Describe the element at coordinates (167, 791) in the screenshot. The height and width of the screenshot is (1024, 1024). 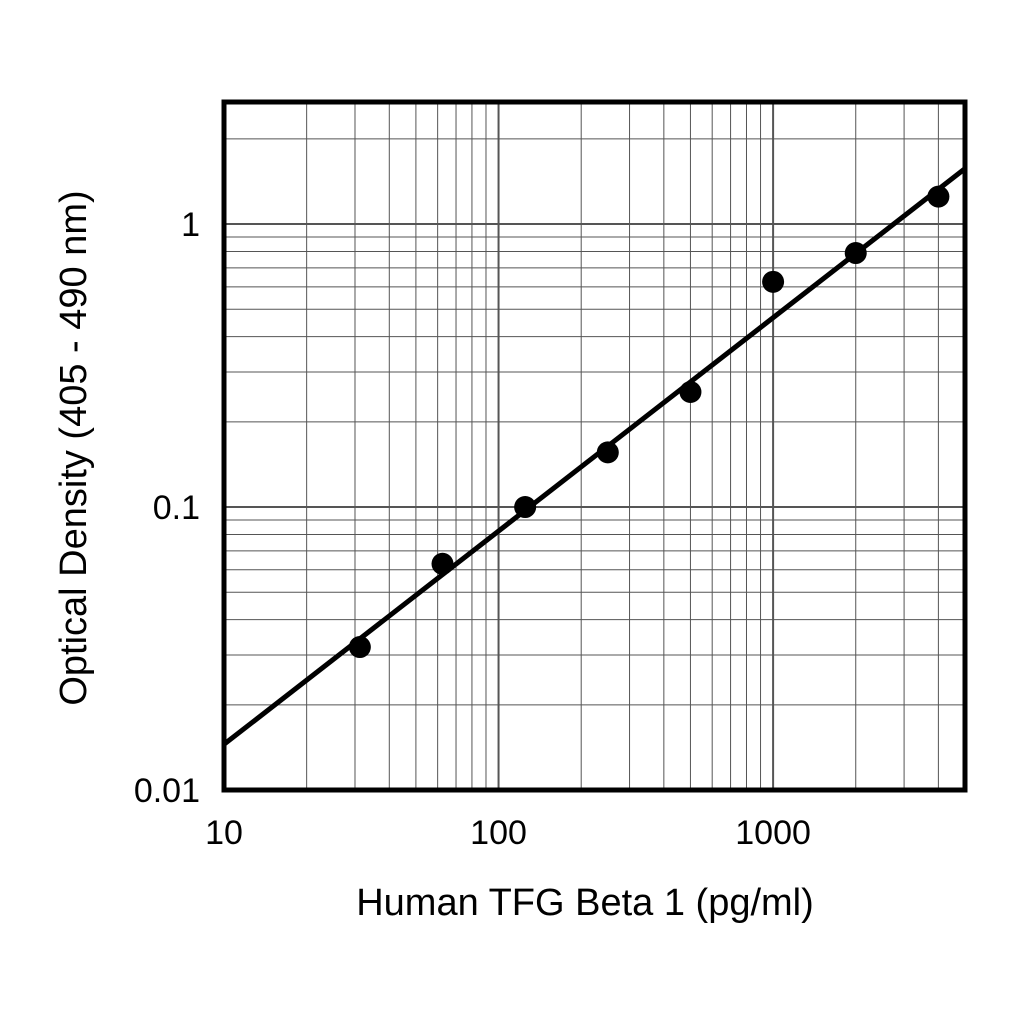
I see `y-tick-label: 0.01` at that location.